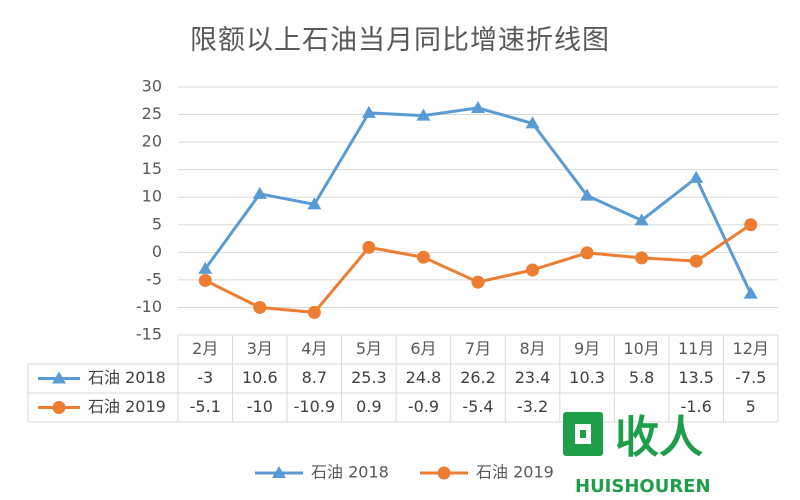 This screenshot has height=500, width=800. I want to click on table-value: 10.6, so click(260, 377).